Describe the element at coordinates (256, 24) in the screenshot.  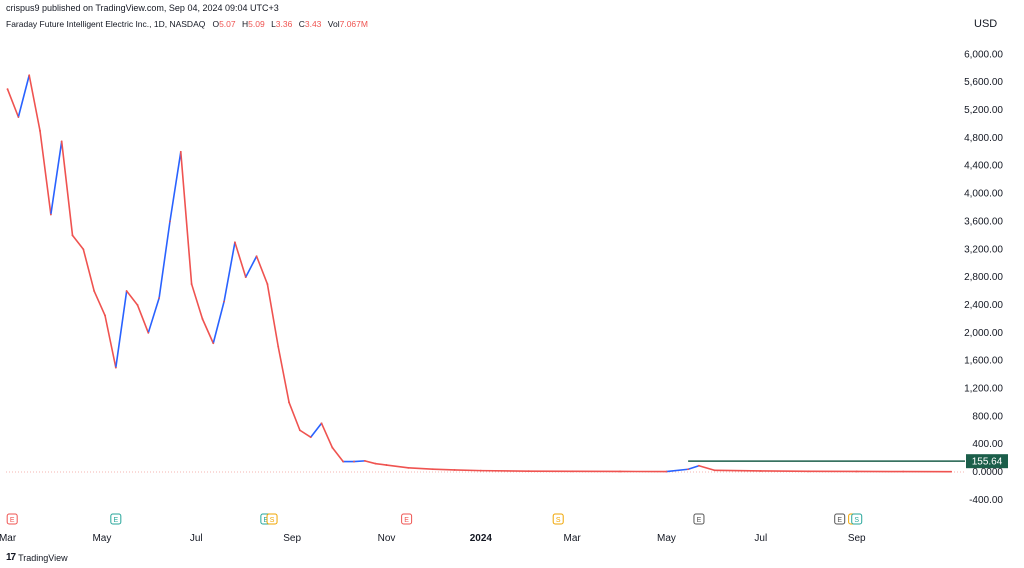
I see `high-value: 5.09` at that location.